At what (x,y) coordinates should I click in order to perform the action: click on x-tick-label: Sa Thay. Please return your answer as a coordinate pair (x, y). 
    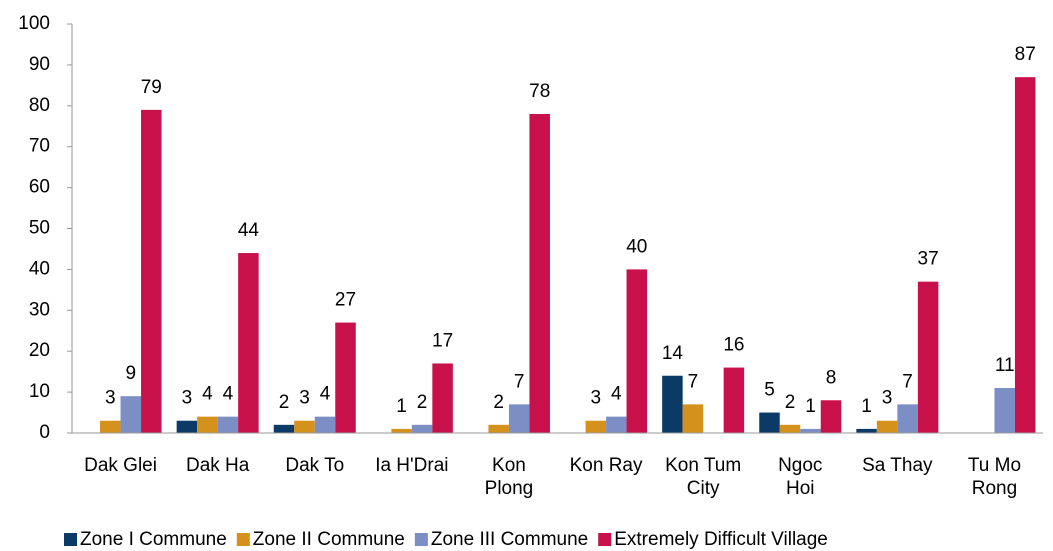
    Looking at the image, I should click on (897, 465).